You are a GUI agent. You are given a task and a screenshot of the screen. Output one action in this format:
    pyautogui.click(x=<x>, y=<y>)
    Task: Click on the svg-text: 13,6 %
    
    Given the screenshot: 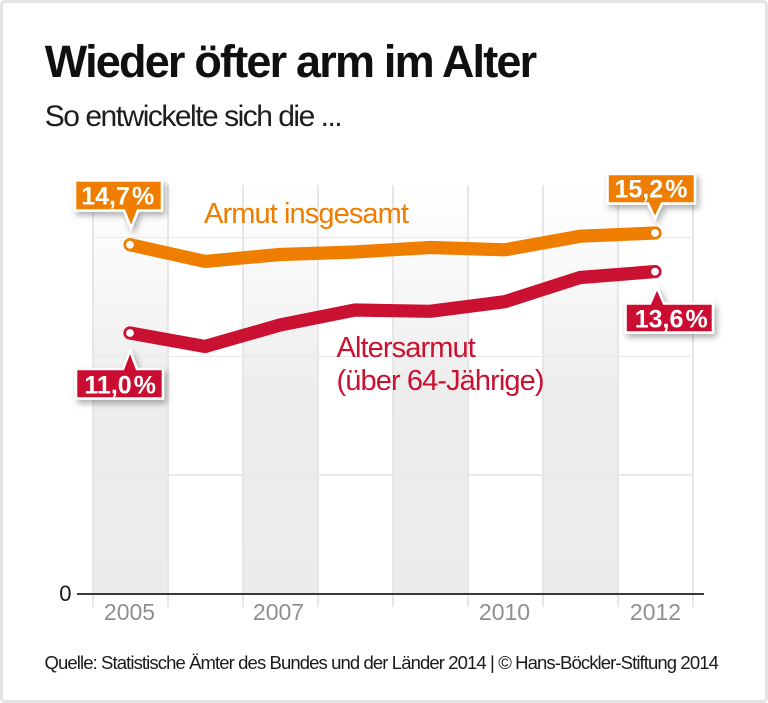 What is the action you would take?
    pyautogui.click(x=671, y=319)
    